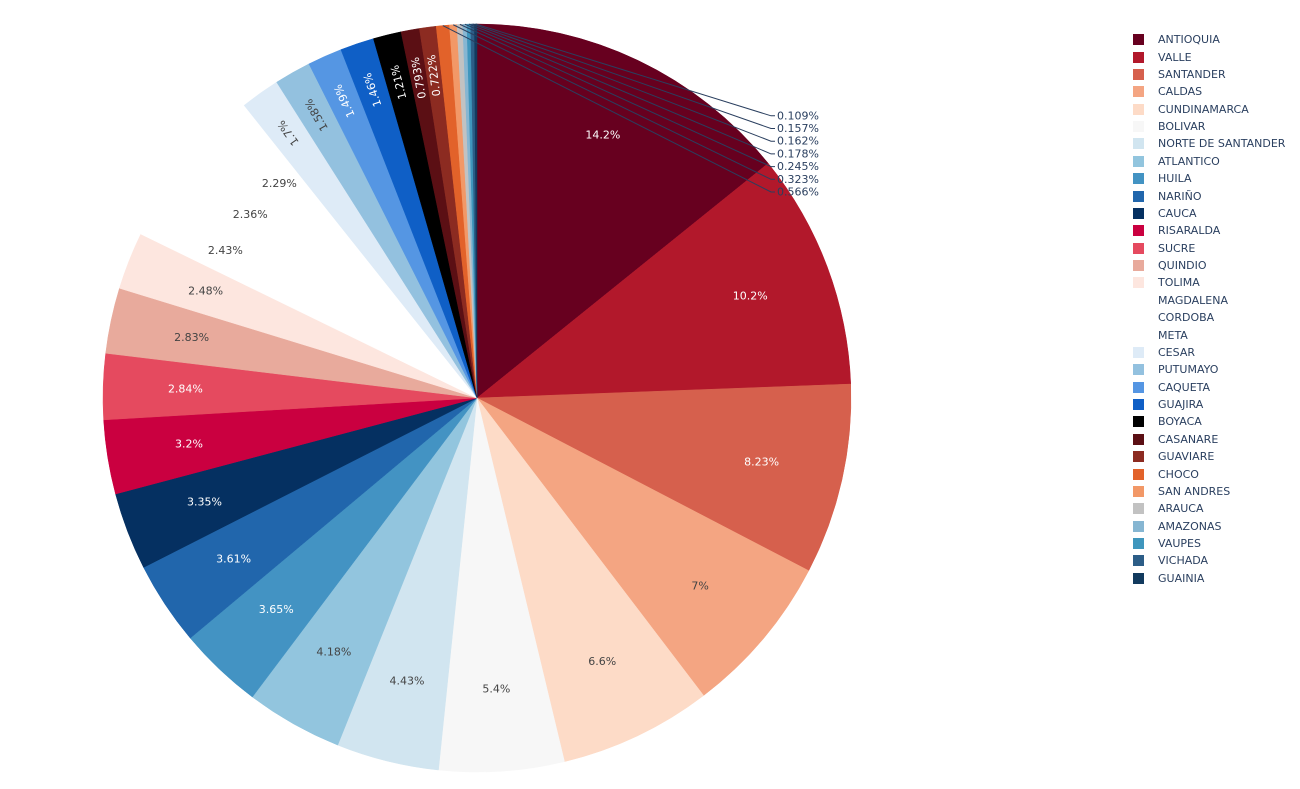 Image resolution: width=1300 pixels, height=789 pixels. Describe the element at coordinates (189, 444) in the screenshot. I see `slice-value-label: 3.2%` at that location.